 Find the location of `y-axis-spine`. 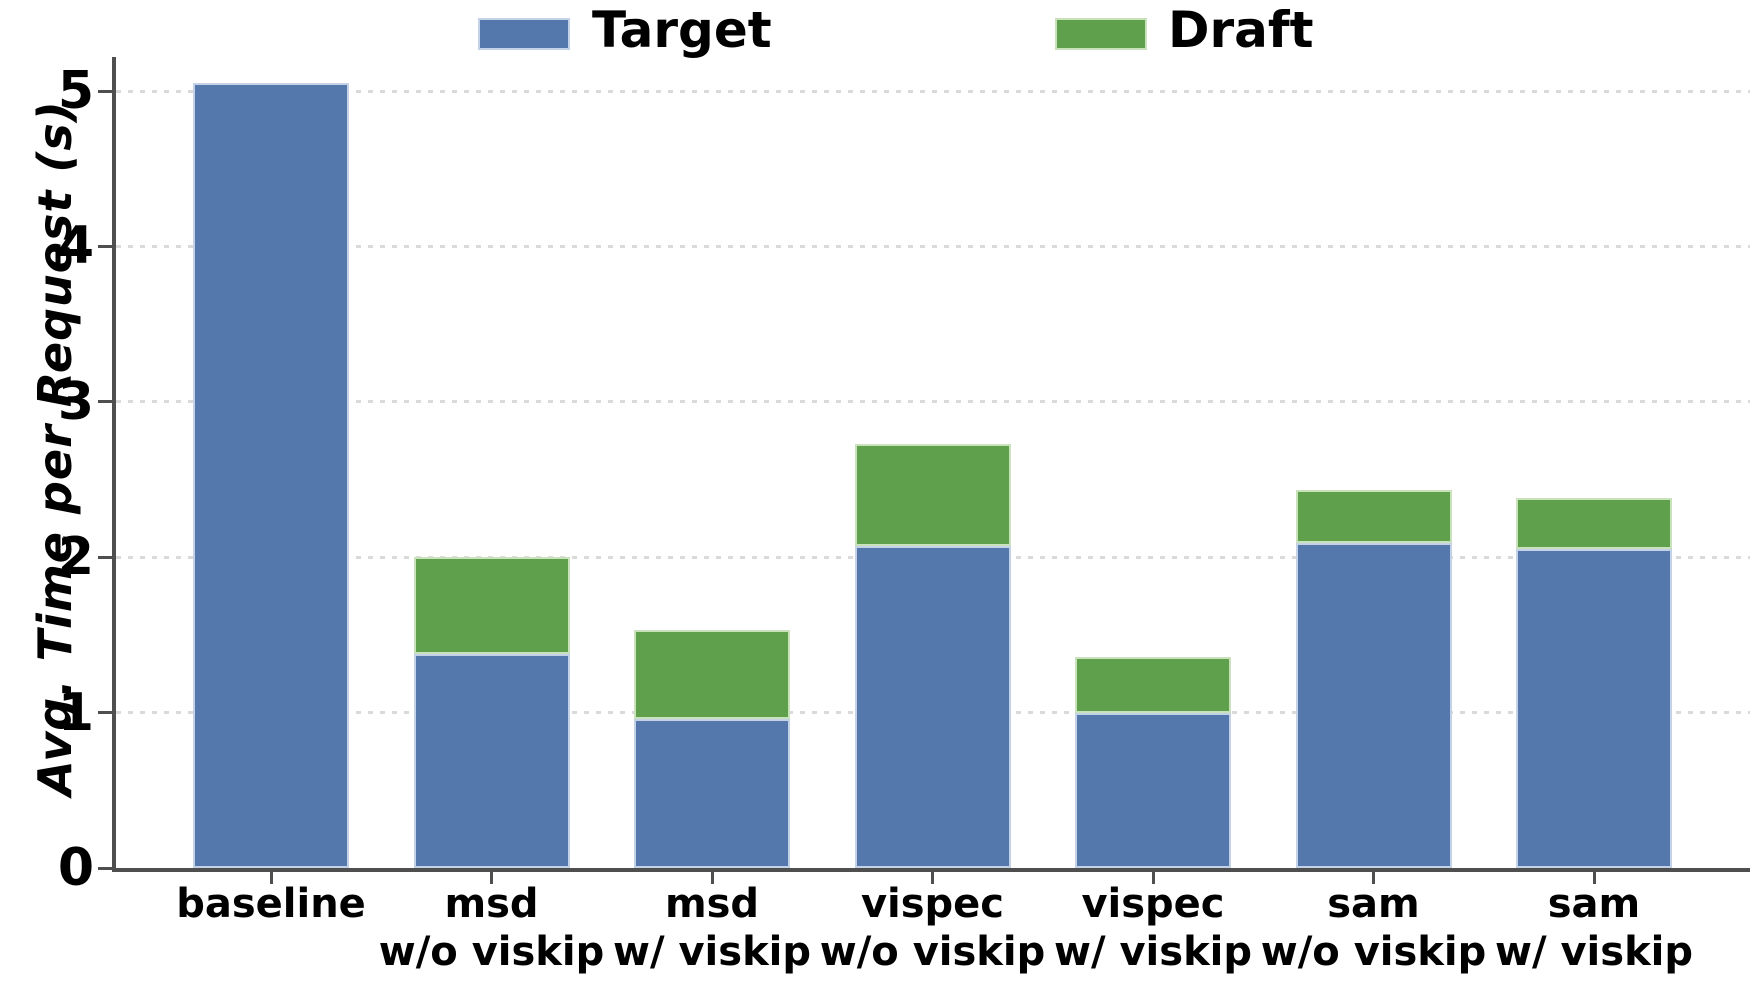

y-axis-spine is located at coordinates (114, 464).